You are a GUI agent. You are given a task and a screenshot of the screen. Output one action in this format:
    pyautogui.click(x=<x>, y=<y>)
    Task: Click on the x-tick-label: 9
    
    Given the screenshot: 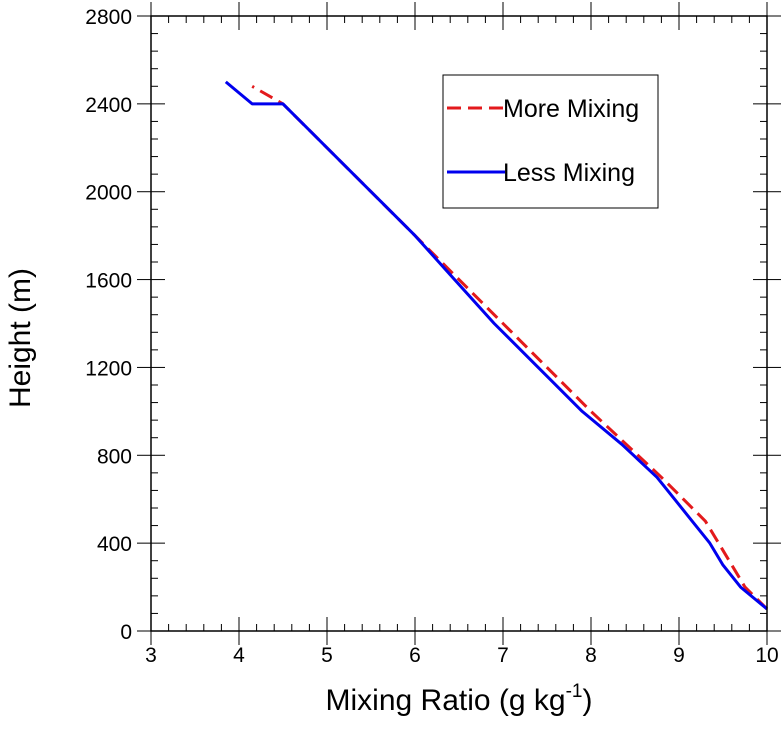 What is the action you would take?
    pyautogui.click(x=679, y=655)
    